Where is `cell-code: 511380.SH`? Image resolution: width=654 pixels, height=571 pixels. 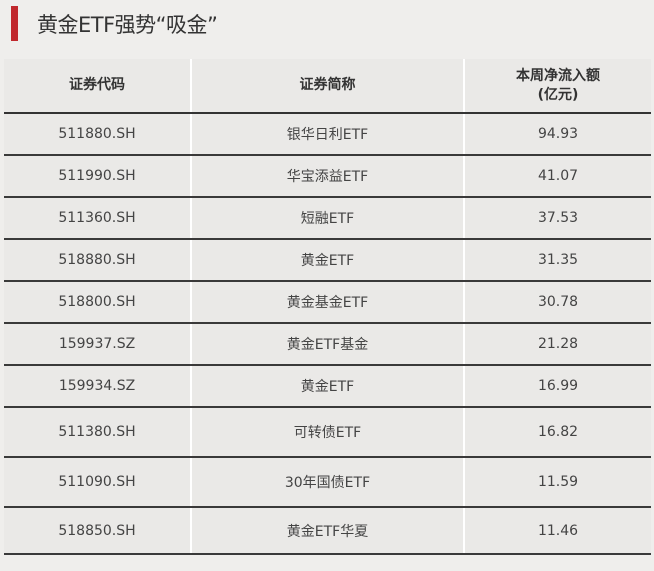
cell-code: 511380.SH is located at coordinates (98, 432).